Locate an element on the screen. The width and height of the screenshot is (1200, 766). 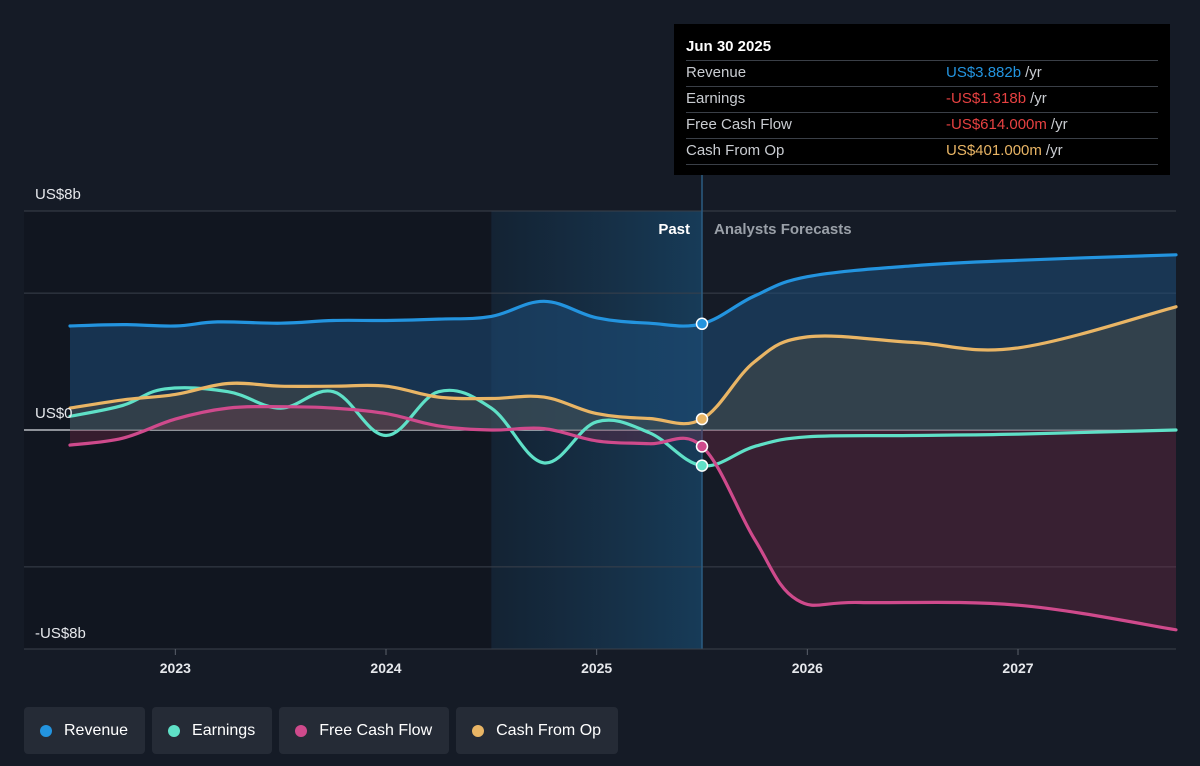
tooltip-row-free-cash-flow: Free Cash Flow -US$614.000m/yr is located at coordinates (922, 125).